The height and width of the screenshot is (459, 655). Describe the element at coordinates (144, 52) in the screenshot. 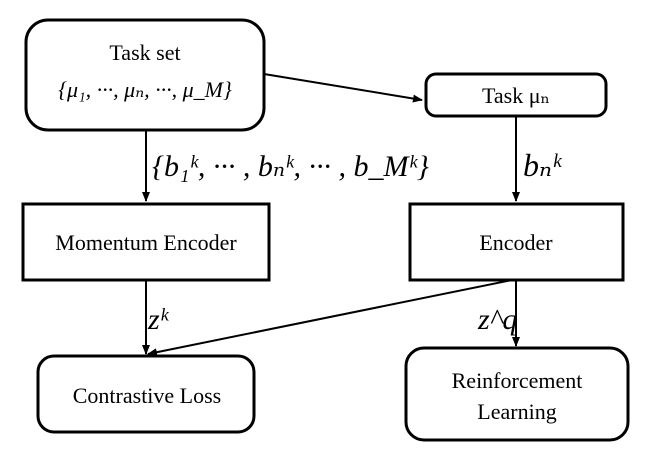

I see `task-set-title: Task set` at that location.